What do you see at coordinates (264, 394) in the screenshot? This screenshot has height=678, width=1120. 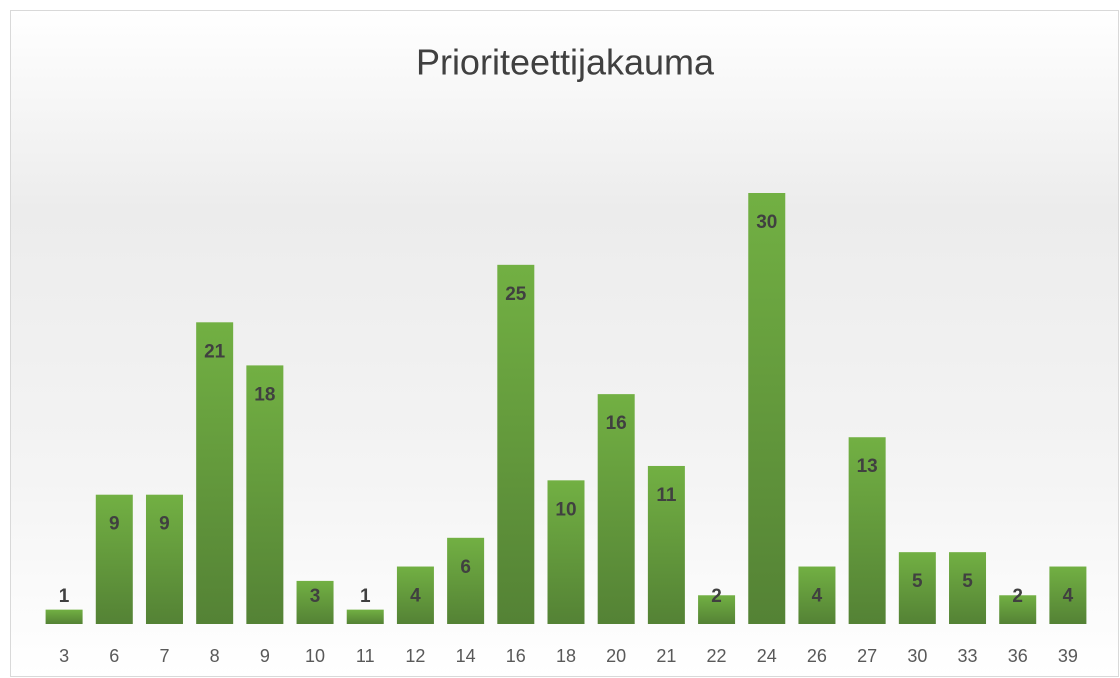 I see `data-label: 18` at bounding box center [264, 394].